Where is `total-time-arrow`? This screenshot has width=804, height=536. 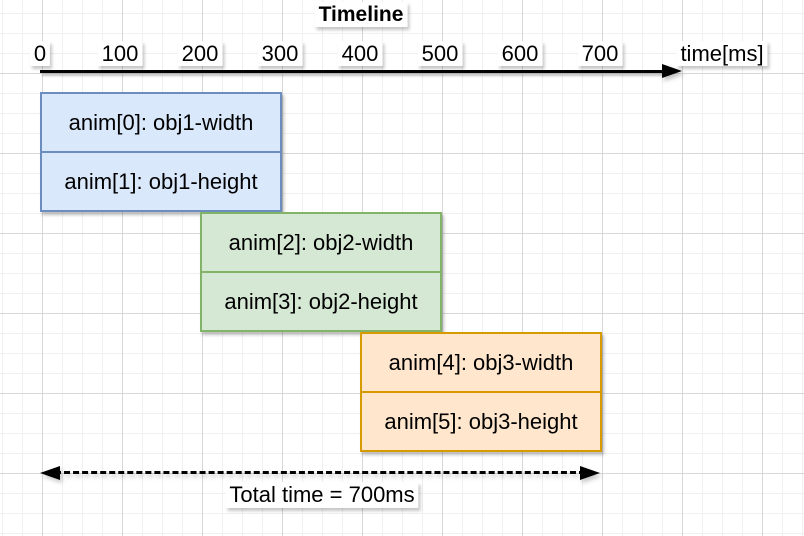
total-time-arrow is located at coordinates (320, 473).